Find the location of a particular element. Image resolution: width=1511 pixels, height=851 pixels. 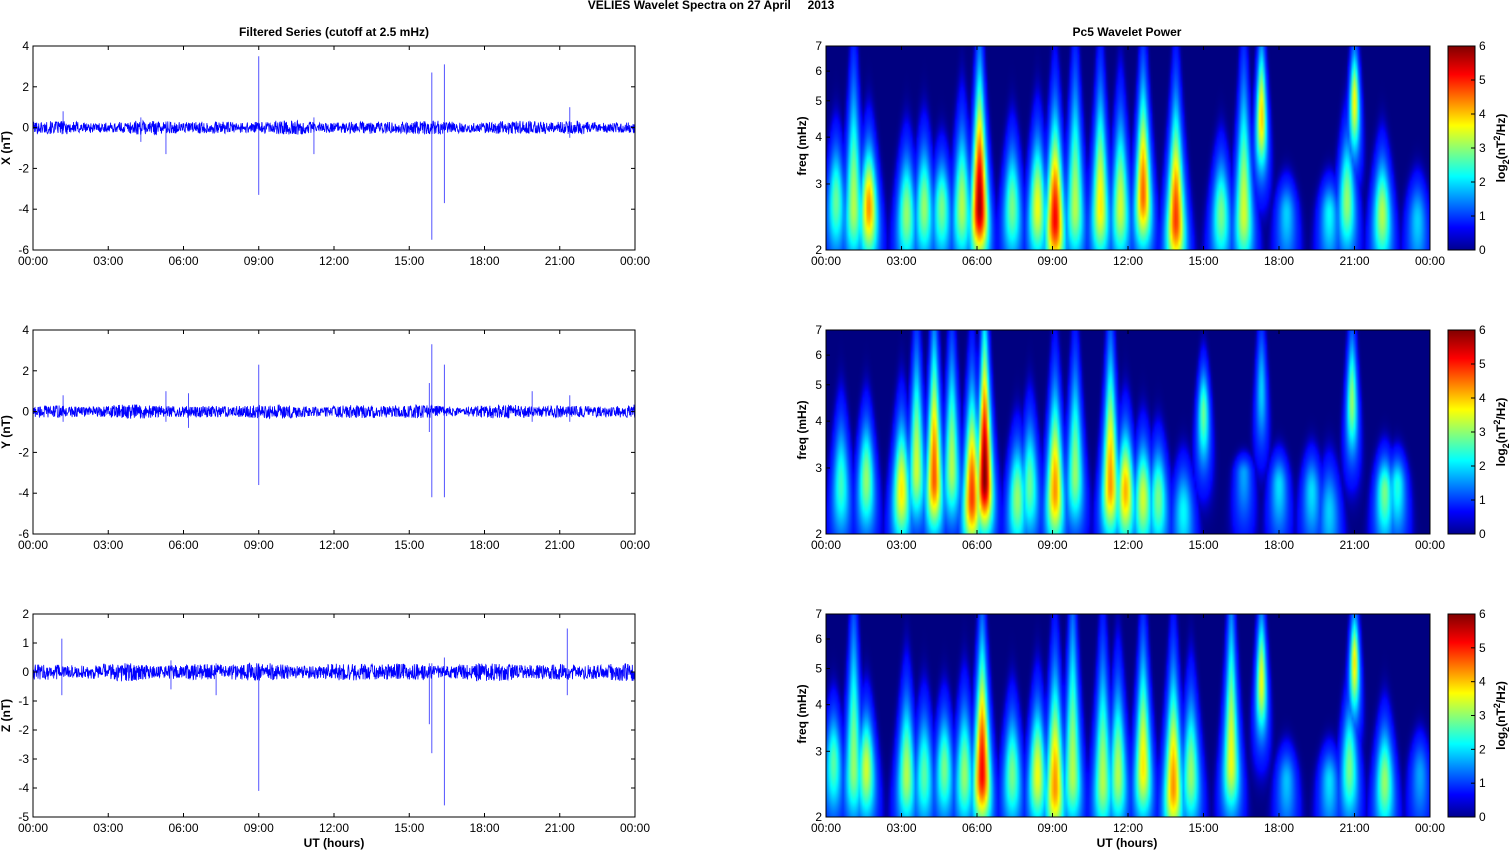

y-axis-label: Y (nT) is located at coordinates (6, 432).